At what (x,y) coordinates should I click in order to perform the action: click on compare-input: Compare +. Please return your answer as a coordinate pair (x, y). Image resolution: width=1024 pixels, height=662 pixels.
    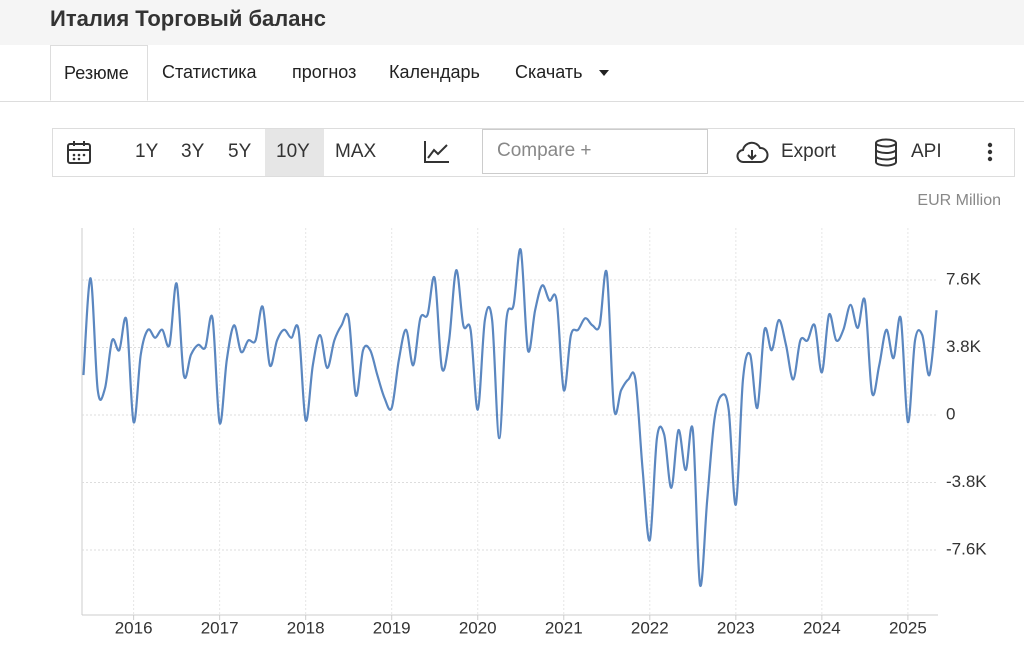
    Looking at the image, I should click on (595, 151).